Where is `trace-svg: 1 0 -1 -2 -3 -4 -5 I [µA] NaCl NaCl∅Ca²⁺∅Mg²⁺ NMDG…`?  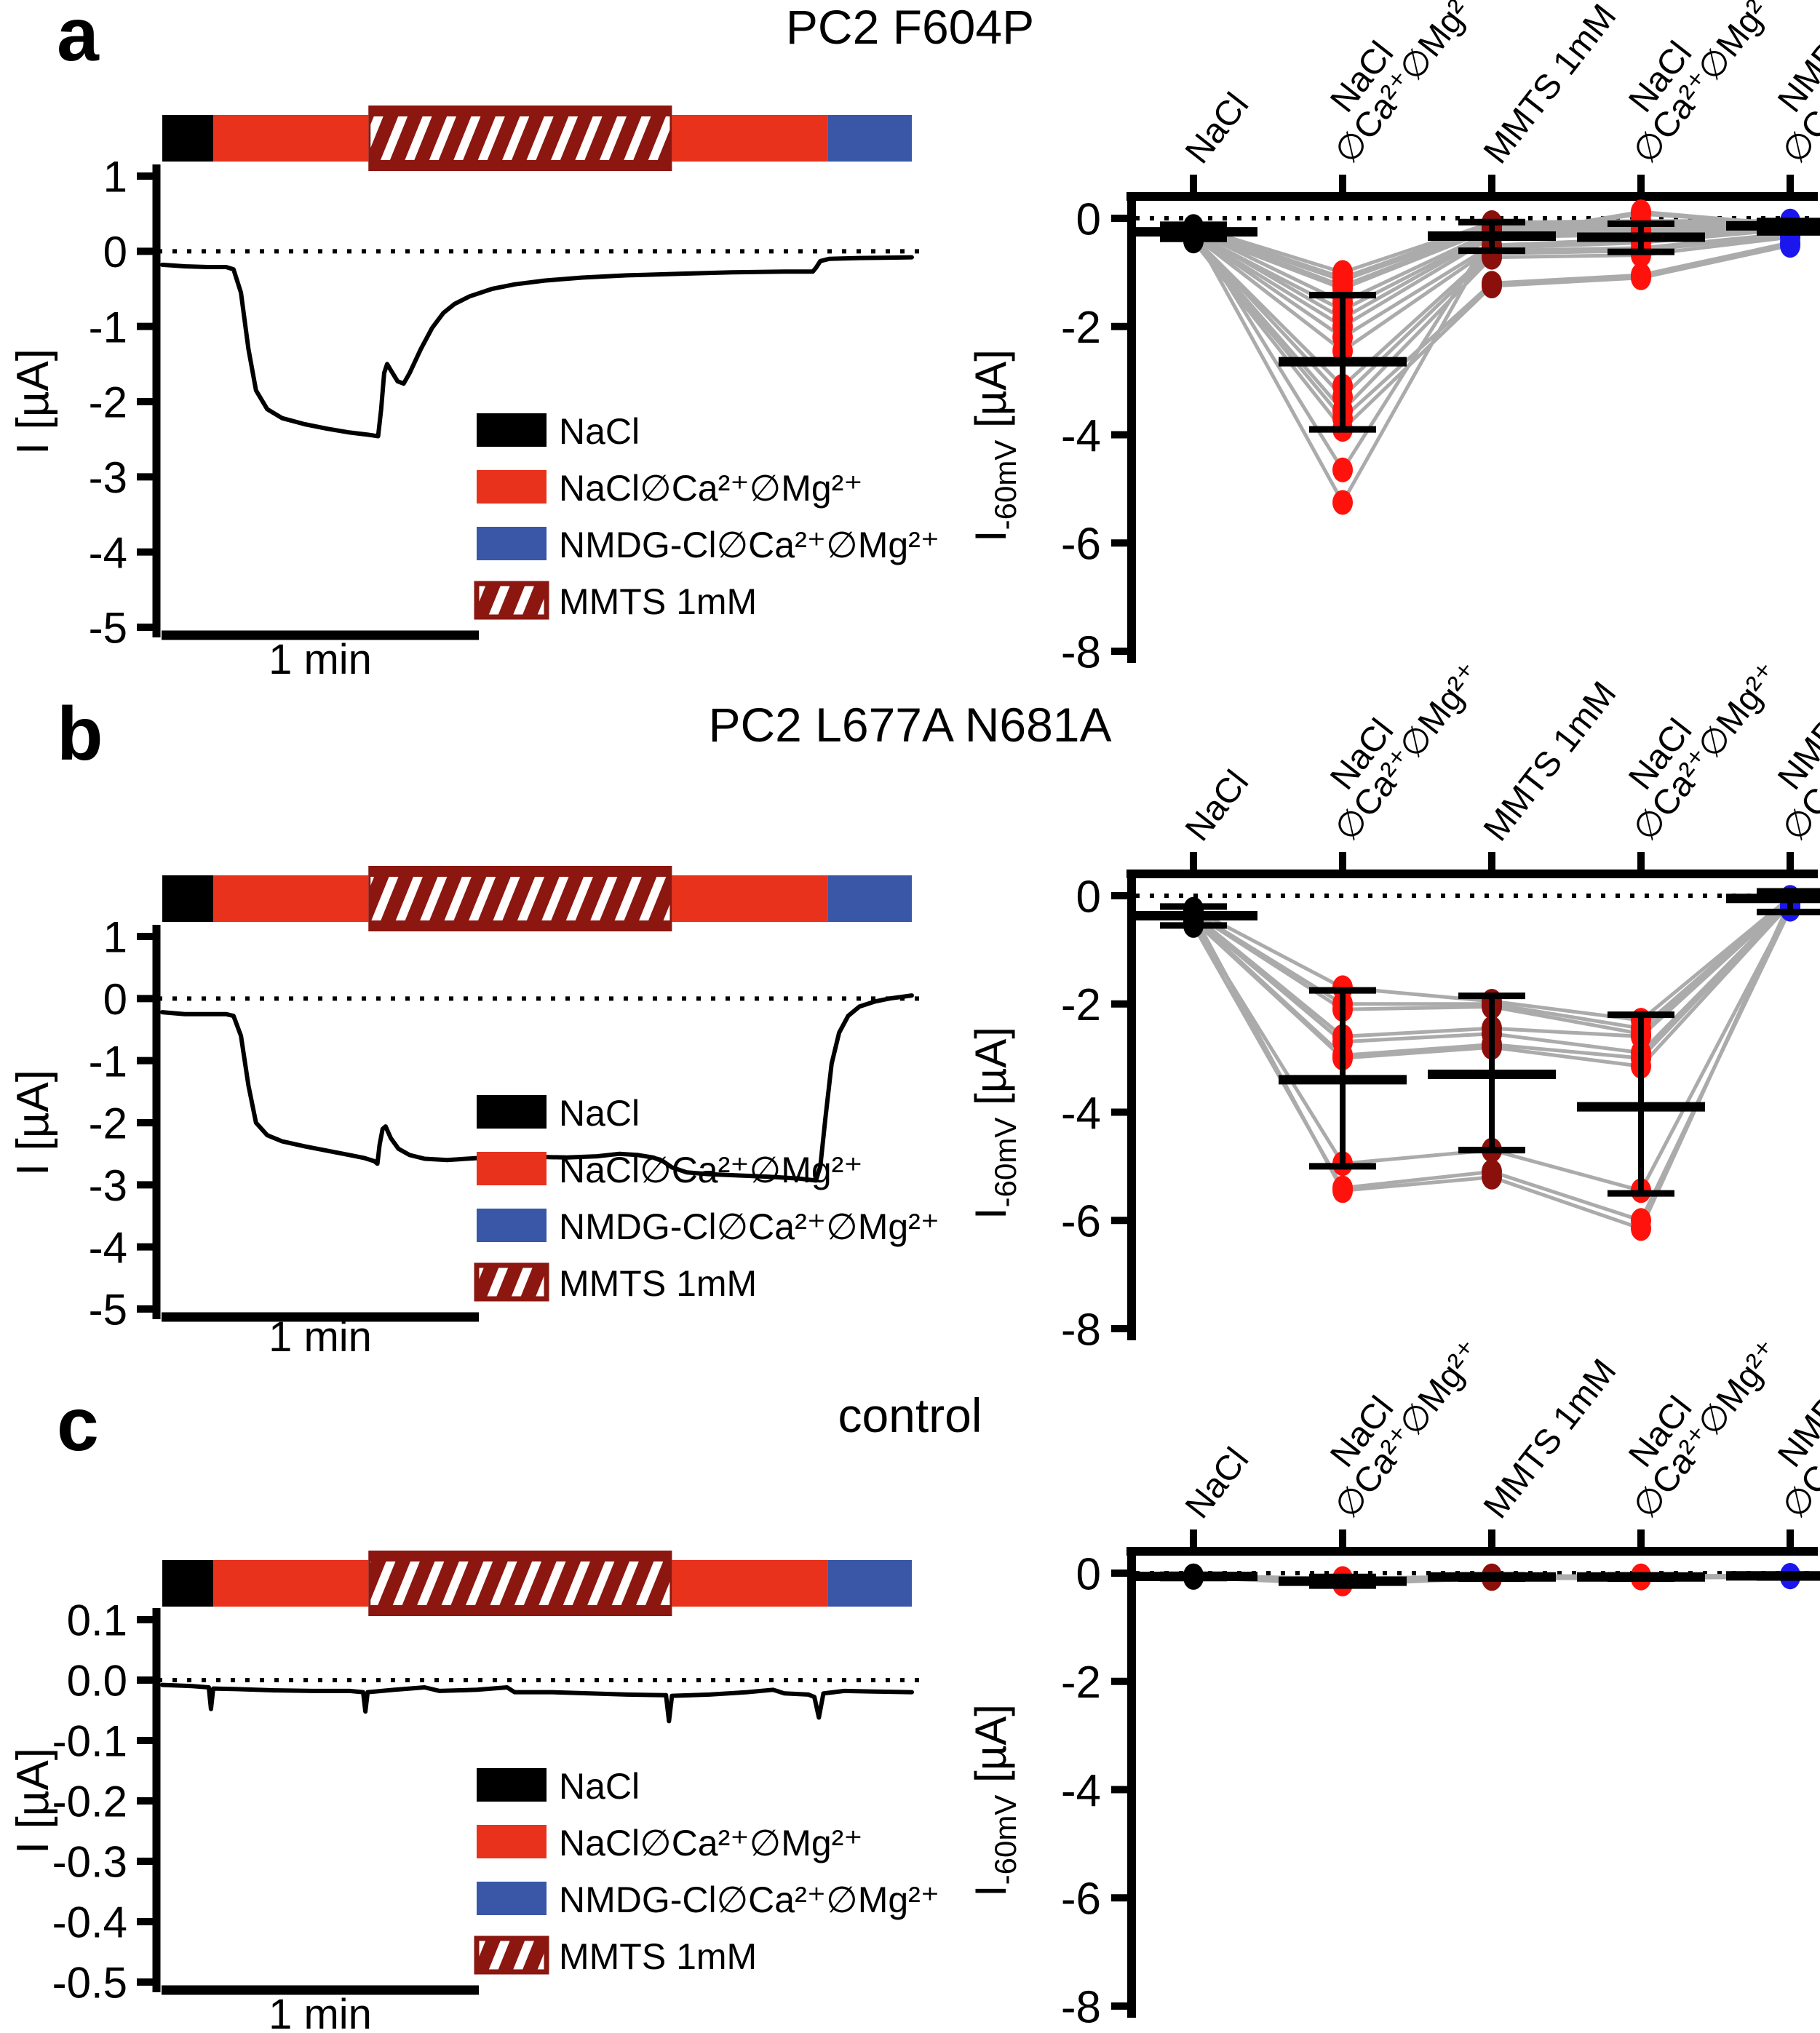 trace-svg: 1 0 -1 -2 -3 -4 -5 I [µA] NaCl NaCl∅Ca²⁺∅Mg²⁺ NMDG… is located at coordinates (473, 1113).